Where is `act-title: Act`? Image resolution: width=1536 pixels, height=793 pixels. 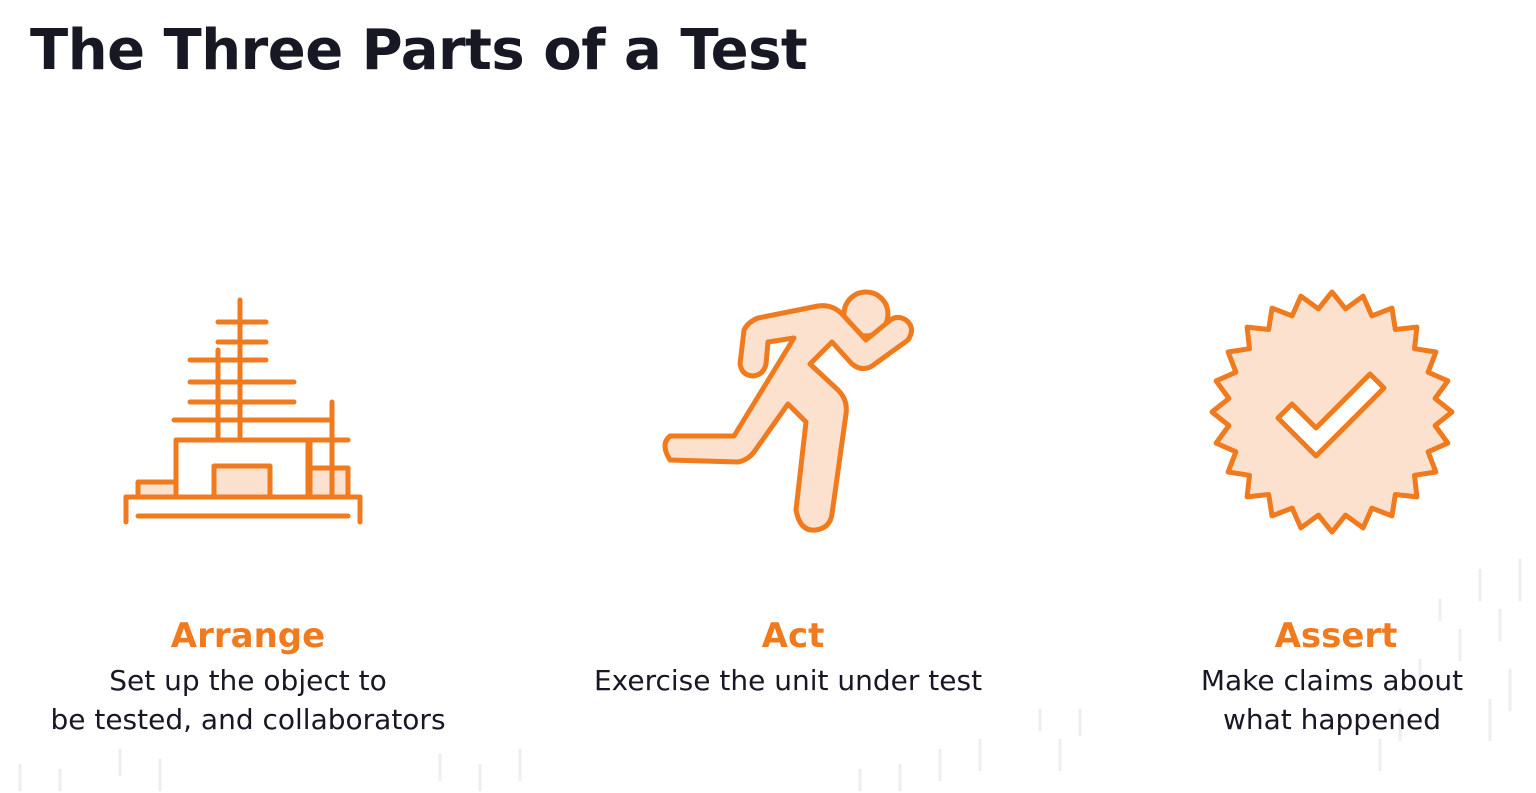
act-title: Act is located at coordinates (793, 636).